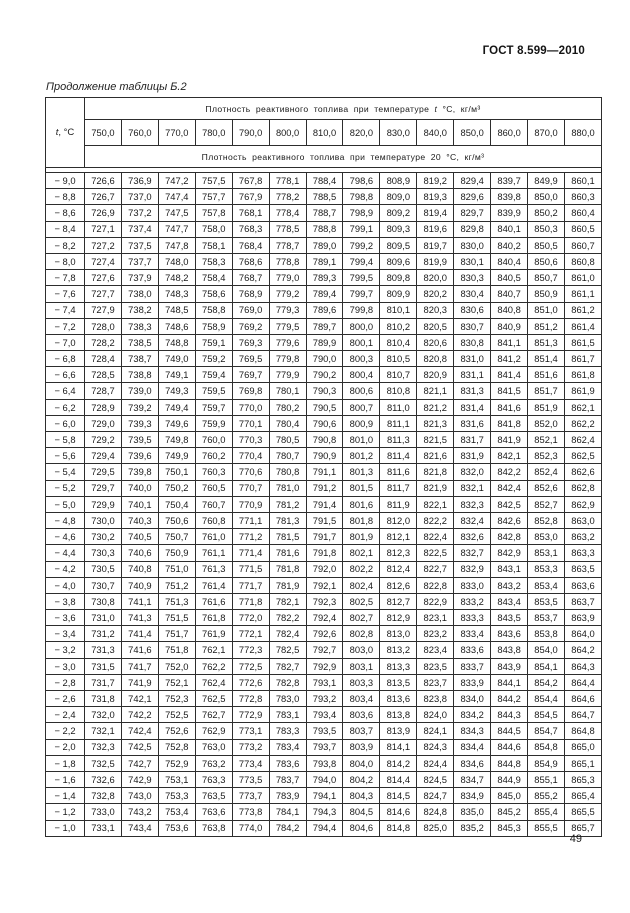 The image size is (630, 913). Describe the element at coordinates (546, 650) in the screenshot. I see `density-value-cell: 854,0` at that location.